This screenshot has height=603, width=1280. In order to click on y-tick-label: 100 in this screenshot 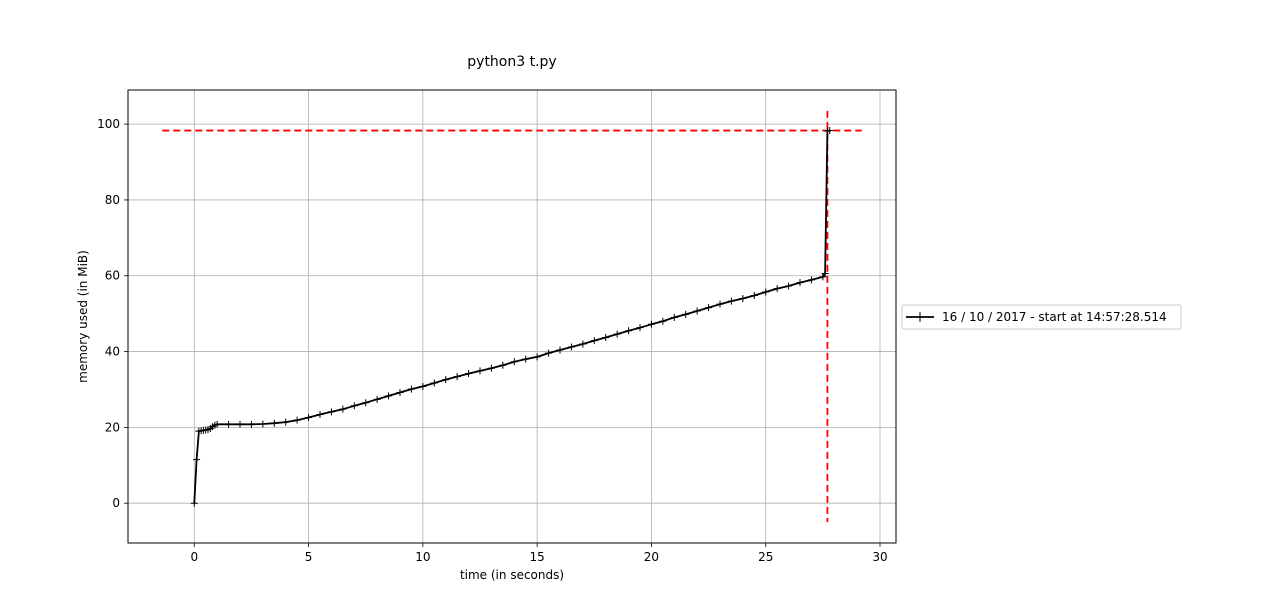, I will do `click(108, 124)`.